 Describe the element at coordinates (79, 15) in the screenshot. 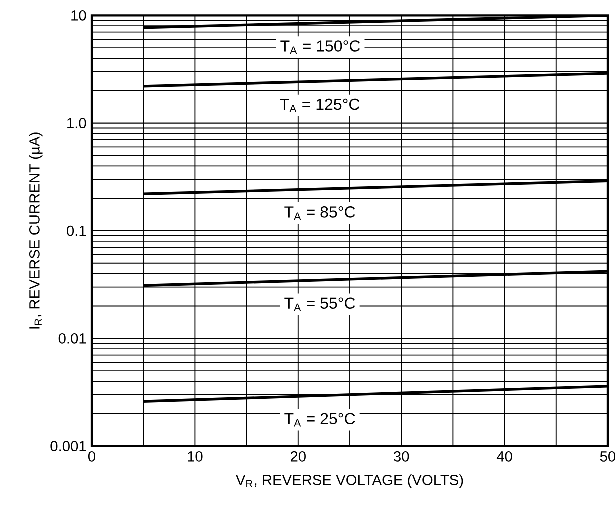

I see `y-tick-label: 10` at that location.